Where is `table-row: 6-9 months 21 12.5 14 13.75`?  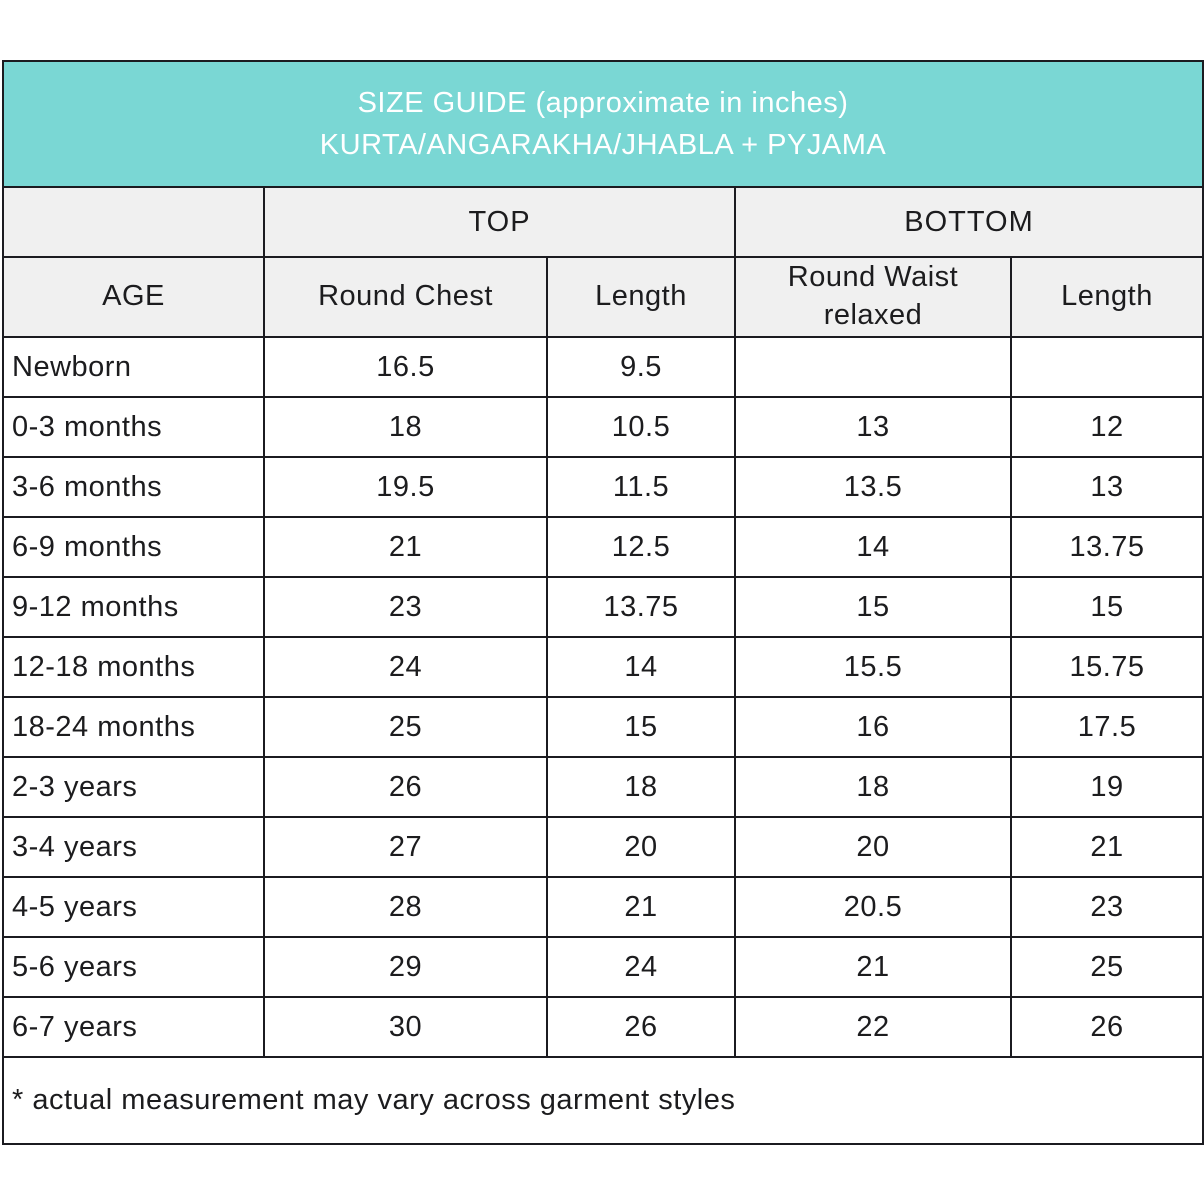 table-row: 6-9 months 21 12.5 14 13.75 is located at coordinates (603, 547).